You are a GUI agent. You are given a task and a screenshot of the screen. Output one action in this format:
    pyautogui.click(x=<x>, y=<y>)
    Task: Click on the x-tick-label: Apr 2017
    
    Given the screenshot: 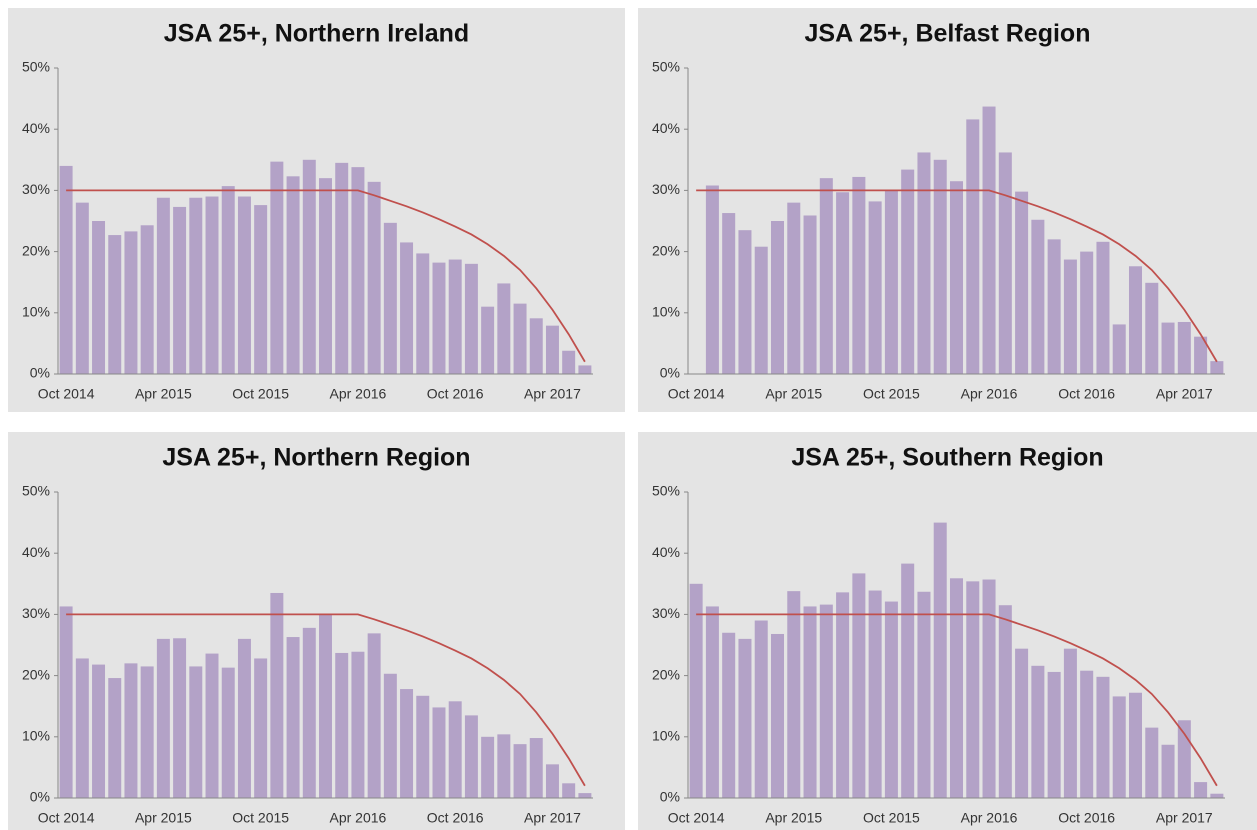 What is the action you would take?
    pyautogui.click(x=552, y=818)
    